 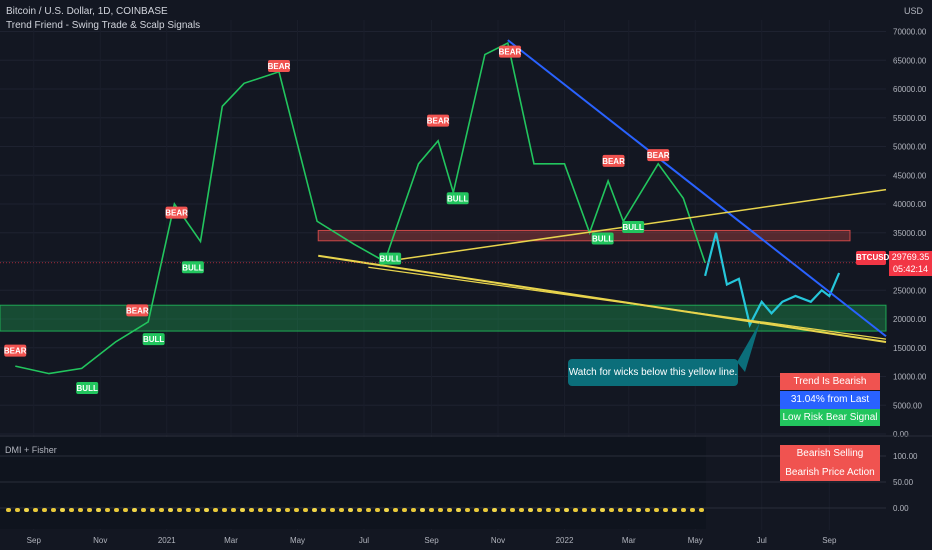 What do you see at coordinates (907, 405) in the screenshot?
I see `y-tick-label: 5000.00` at bounding box center [907, 405].